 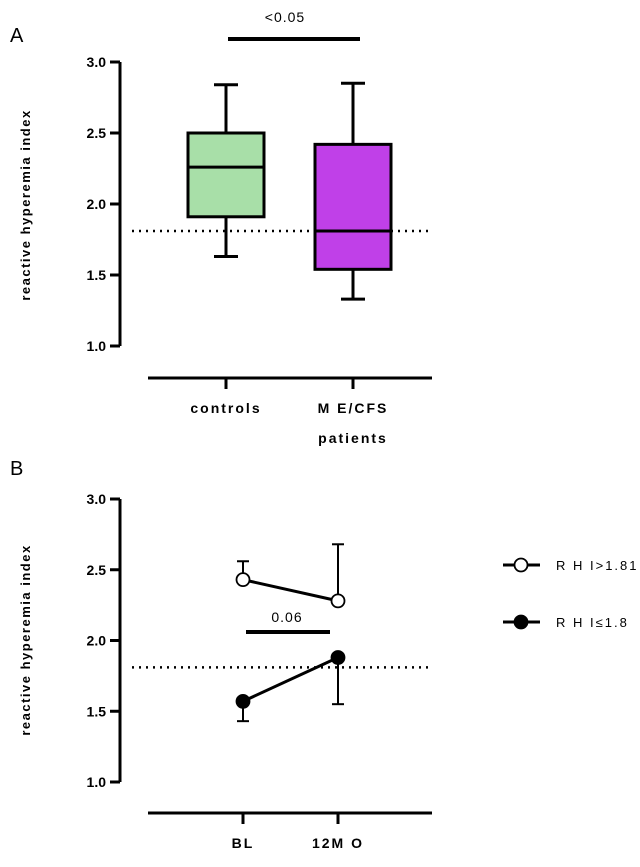 I want to click on panel-a-category-label: patients, so click(x=353, y=438).